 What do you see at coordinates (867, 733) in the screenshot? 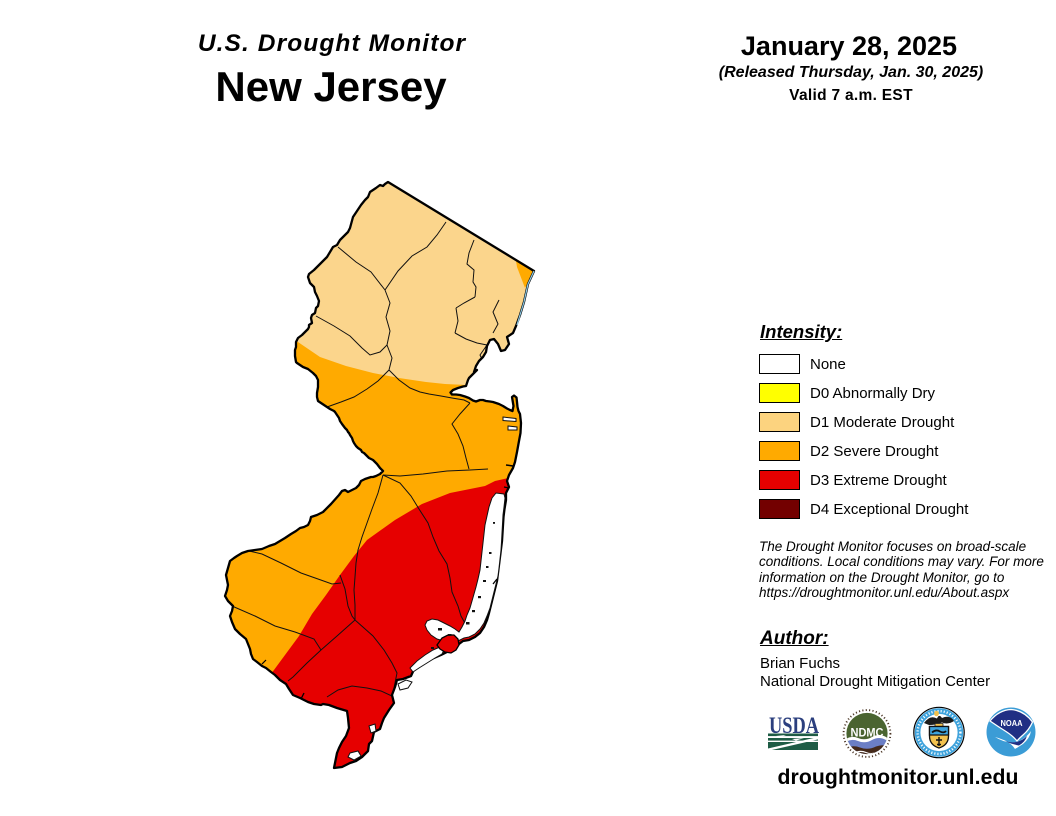
I see `svg-text: NDMC` at bounding box center [867, 733].